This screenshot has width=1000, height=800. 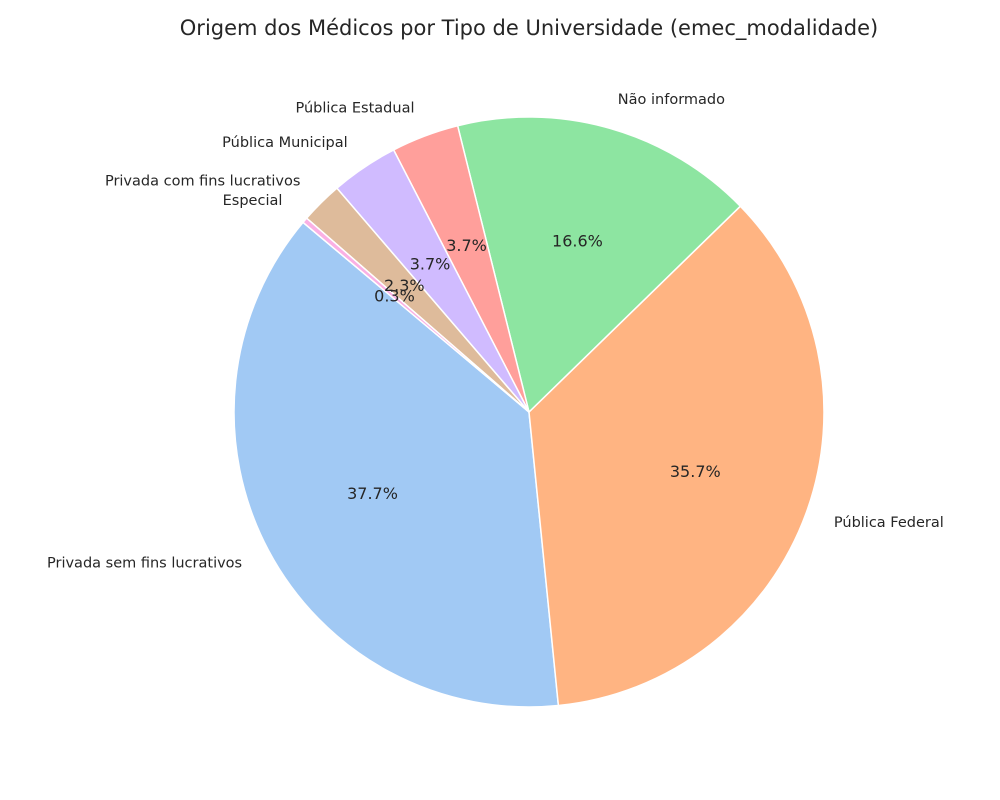 What do you see at coordinates (354, 108) in the screenshot?
I see `category-label-publica-estadual: Pública Estadual` at bounding box center [354, 108].